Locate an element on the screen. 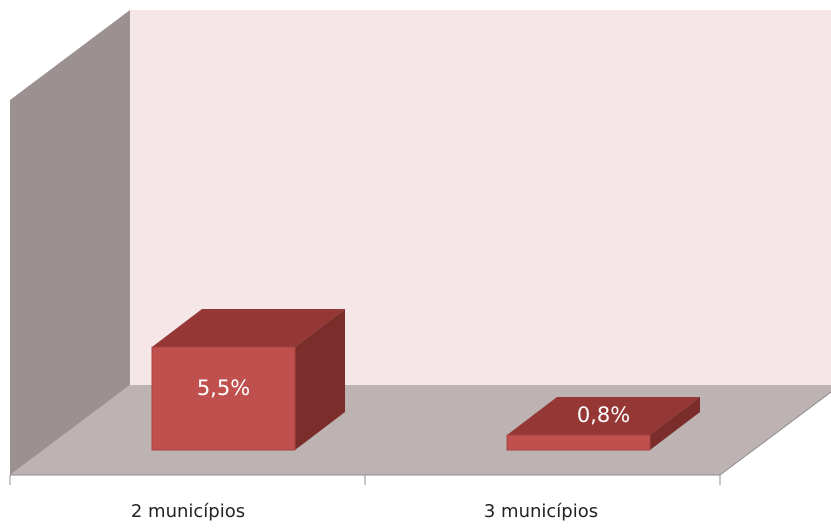 This screenshot has width=831, height=530. x-tick-label: 2 municípios is located at coordinates (188, 511).